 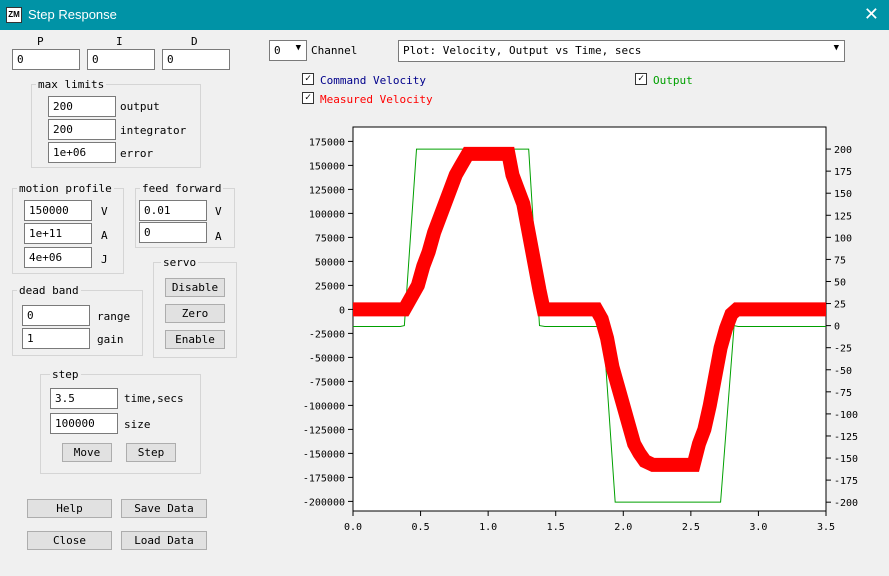 What do you see at coordinates (58, 233) in the screenshot?
I see `profile-a-field: 1e+11` at bounding box center [58, 233].